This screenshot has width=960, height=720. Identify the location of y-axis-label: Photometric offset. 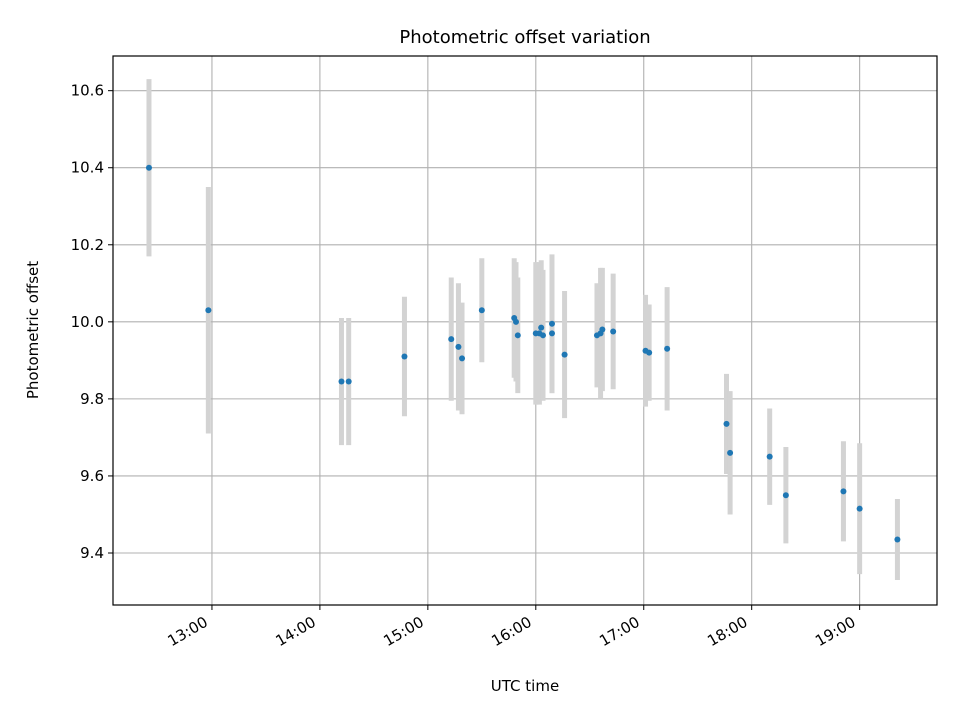
(33, 330).